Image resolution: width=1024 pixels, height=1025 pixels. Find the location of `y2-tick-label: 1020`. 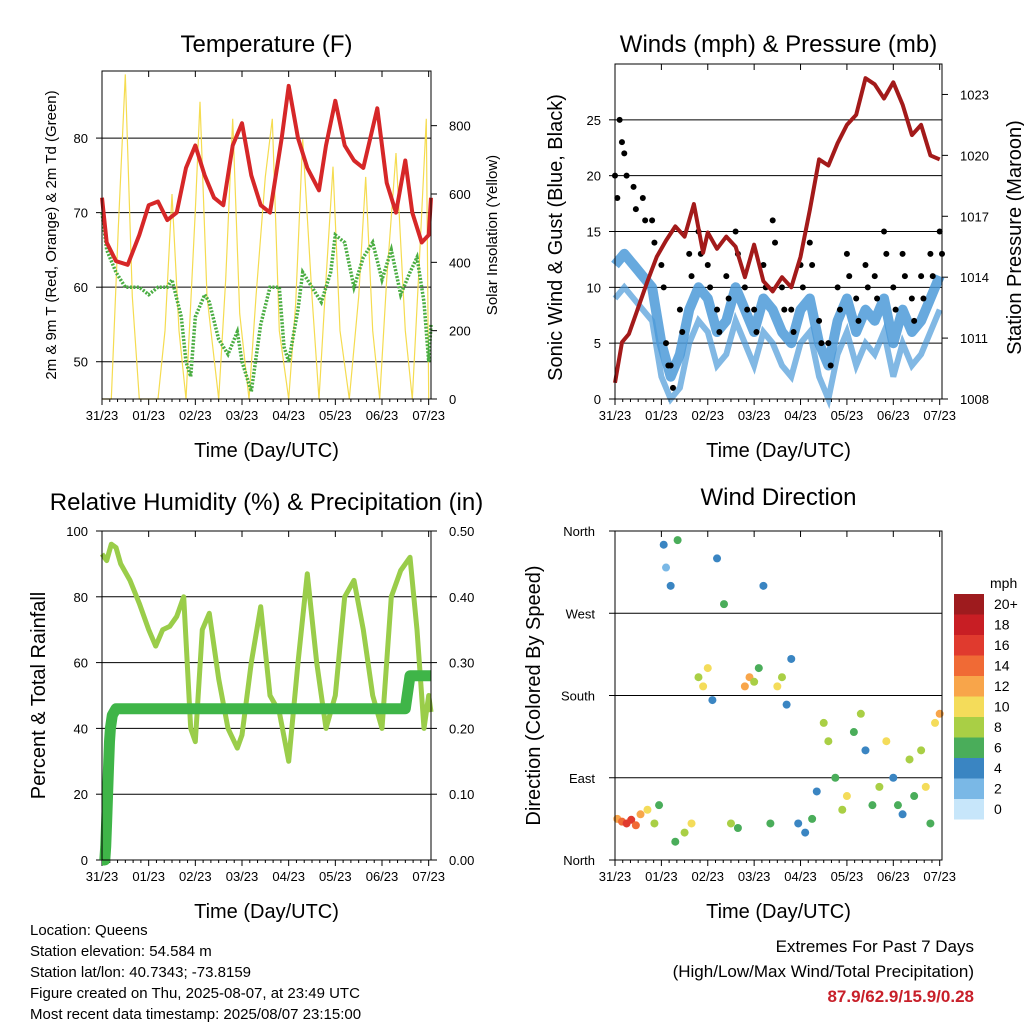

y2-tick-label: 1020 is located at coordinates (974, 155).